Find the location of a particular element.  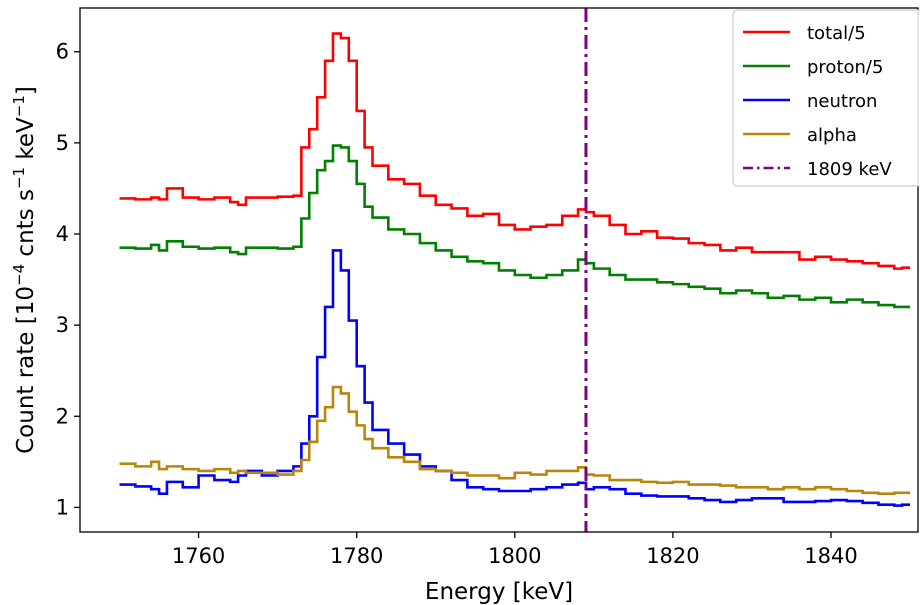

x-tick-label: 1760 is located at coordinates (198, 556).